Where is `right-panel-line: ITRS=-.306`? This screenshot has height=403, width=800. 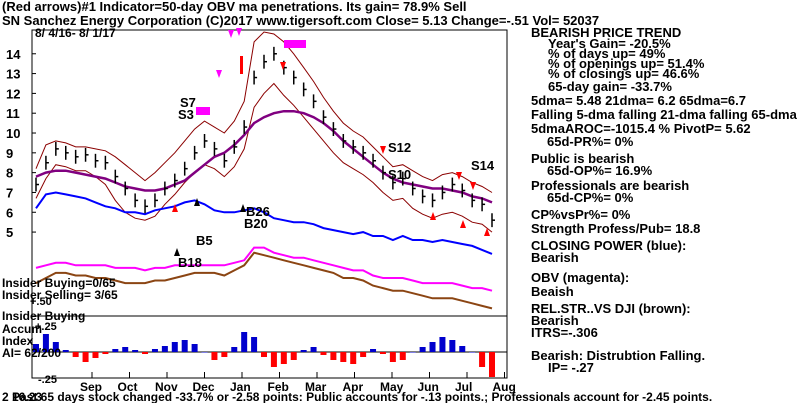
right-panel-line: ITRS=-.306 is located at coordinates (564, 332).